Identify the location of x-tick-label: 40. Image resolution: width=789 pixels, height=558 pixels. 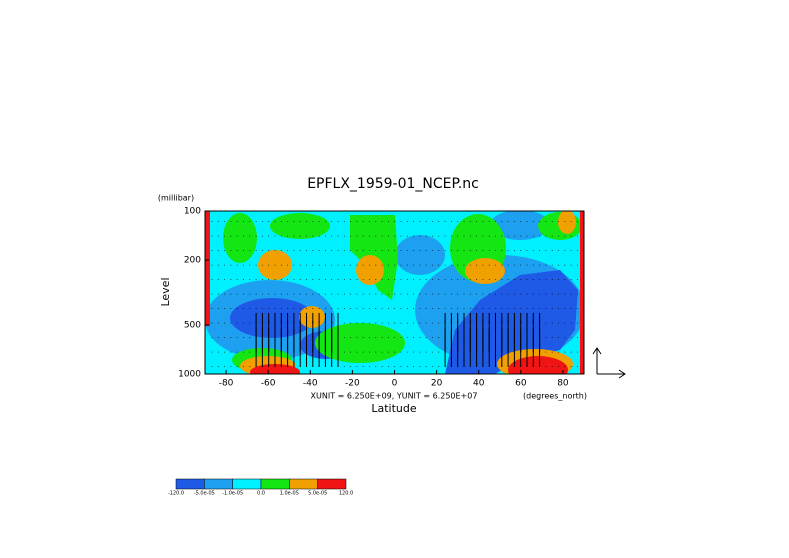
(479, 384).